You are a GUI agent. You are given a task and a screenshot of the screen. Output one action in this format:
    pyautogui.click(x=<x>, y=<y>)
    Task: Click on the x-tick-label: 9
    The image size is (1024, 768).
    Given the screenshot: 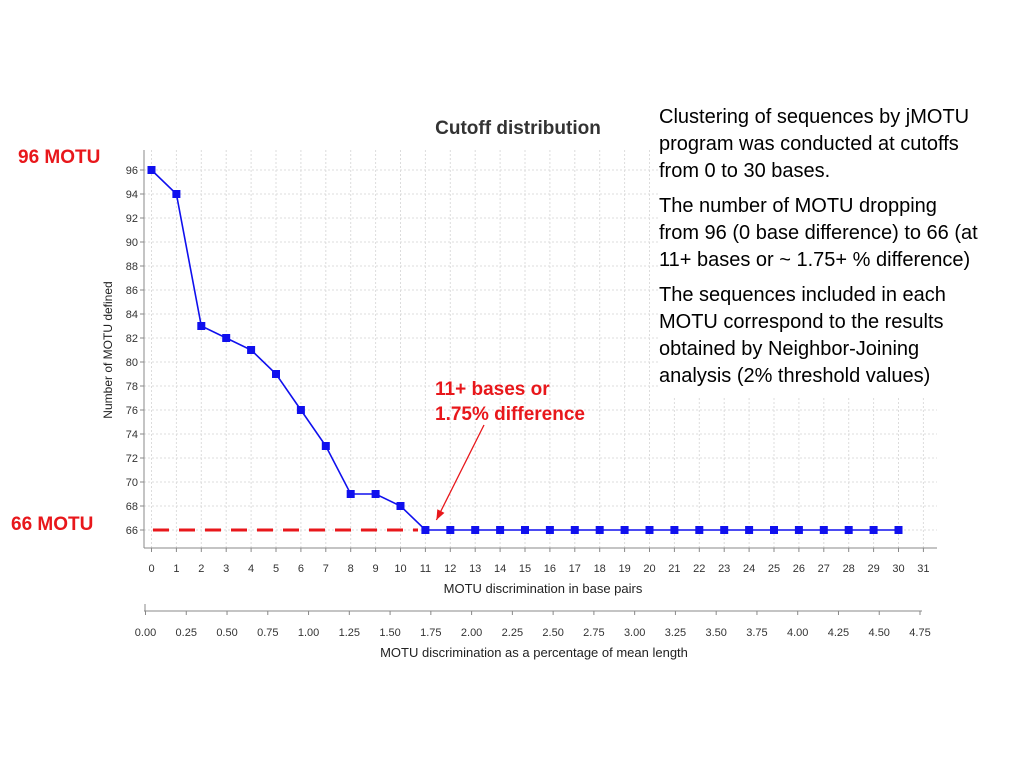 What is the action you would take?
    pyautogui.click(x=376, y=569)
    